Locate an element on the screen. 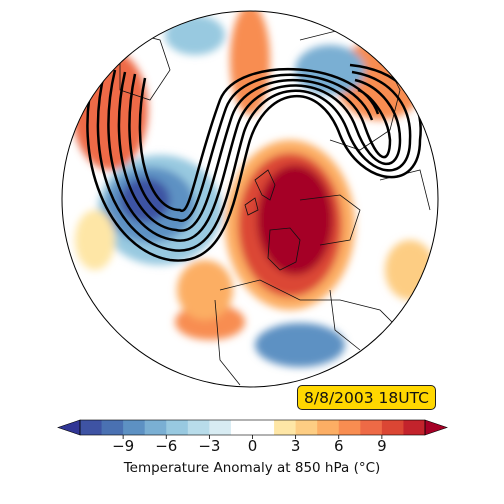 This screenshot has width=504, height=504. colorbar-tick-label: 3 is located at coordinates (295, 446).